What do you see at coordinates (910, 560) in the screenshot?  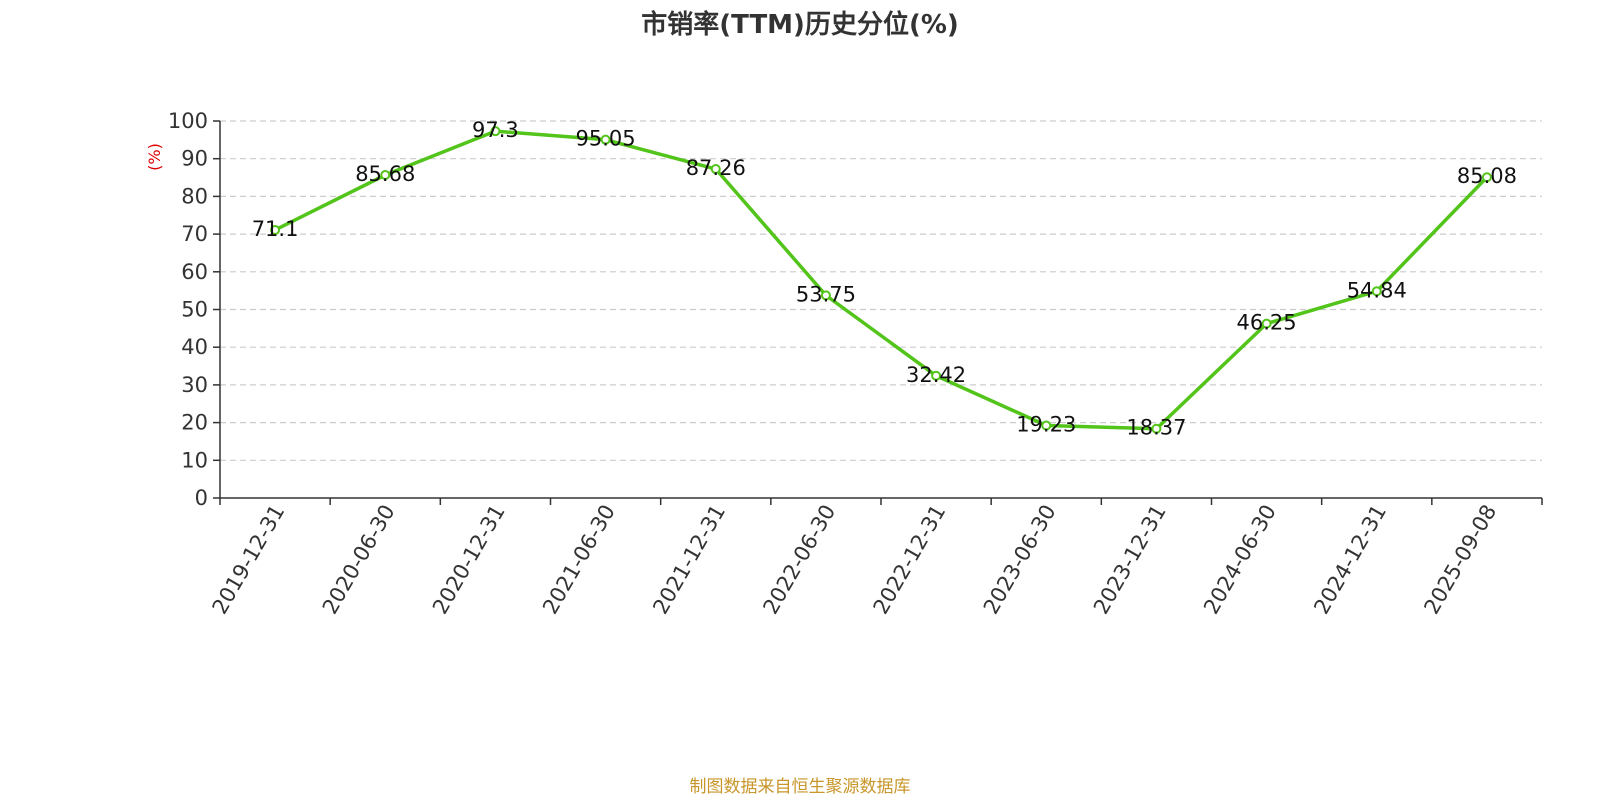 I see `x-tick-label: 2022-12-31` at bounding box center [910, 560].